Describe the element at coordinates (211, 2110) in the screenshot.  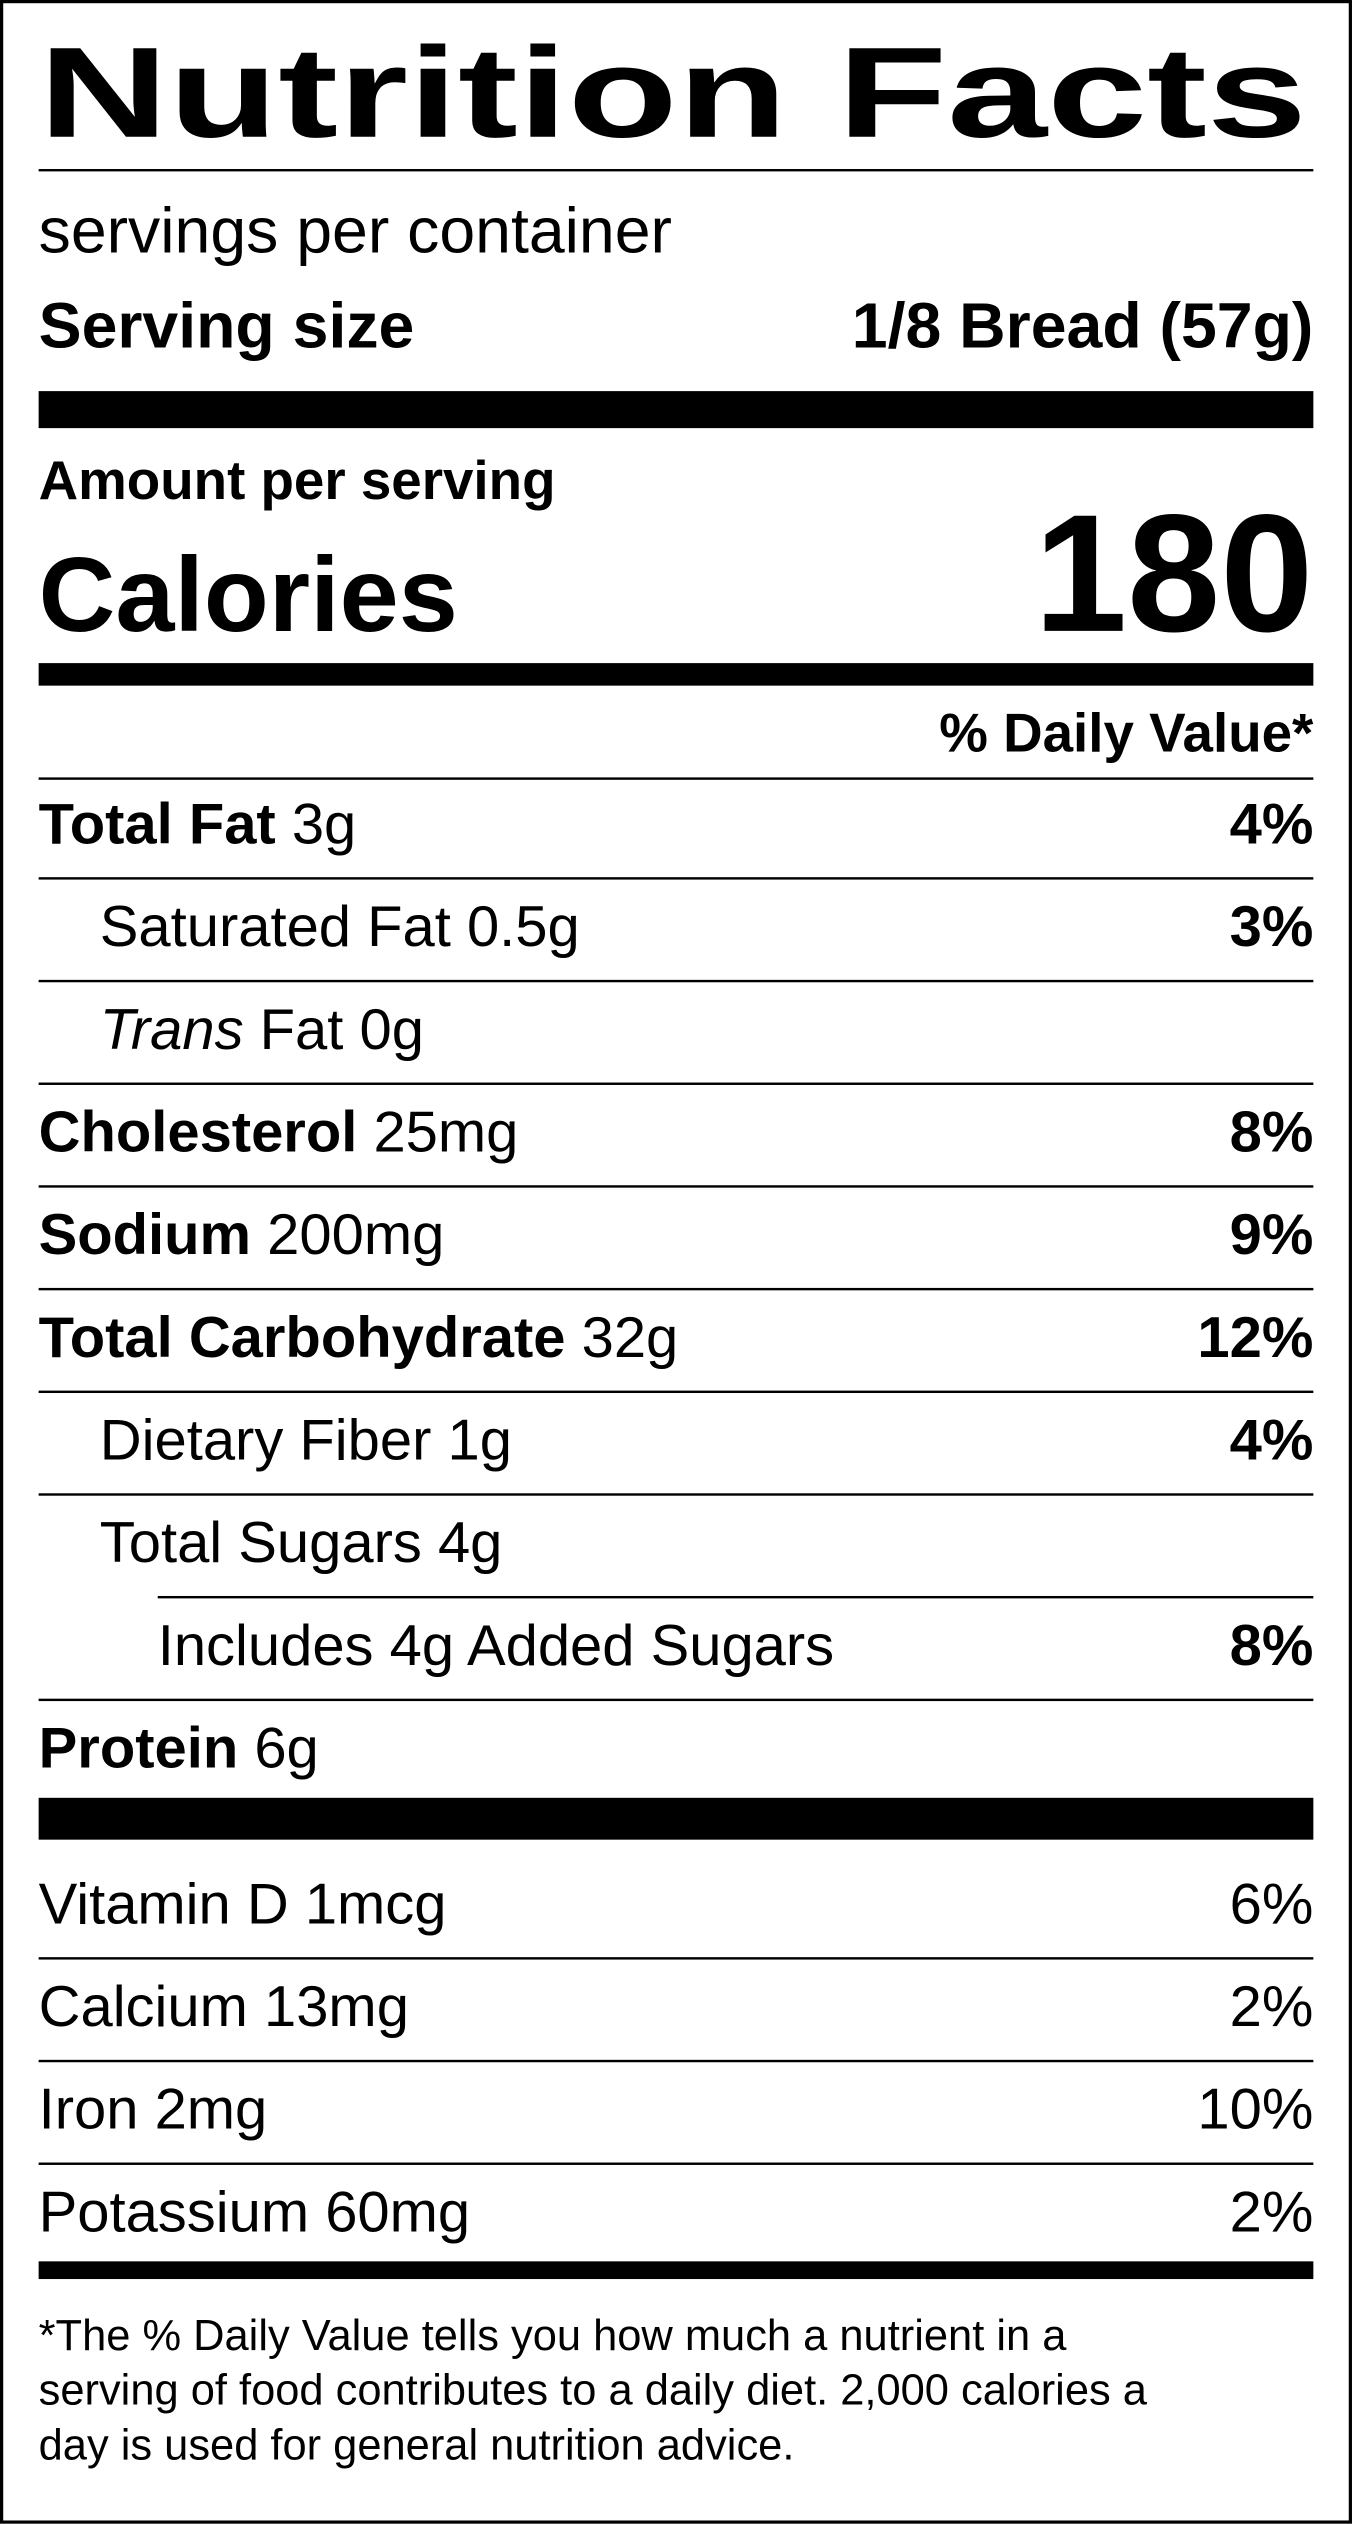
I see `vitamin-amount: 2mg` at that location.